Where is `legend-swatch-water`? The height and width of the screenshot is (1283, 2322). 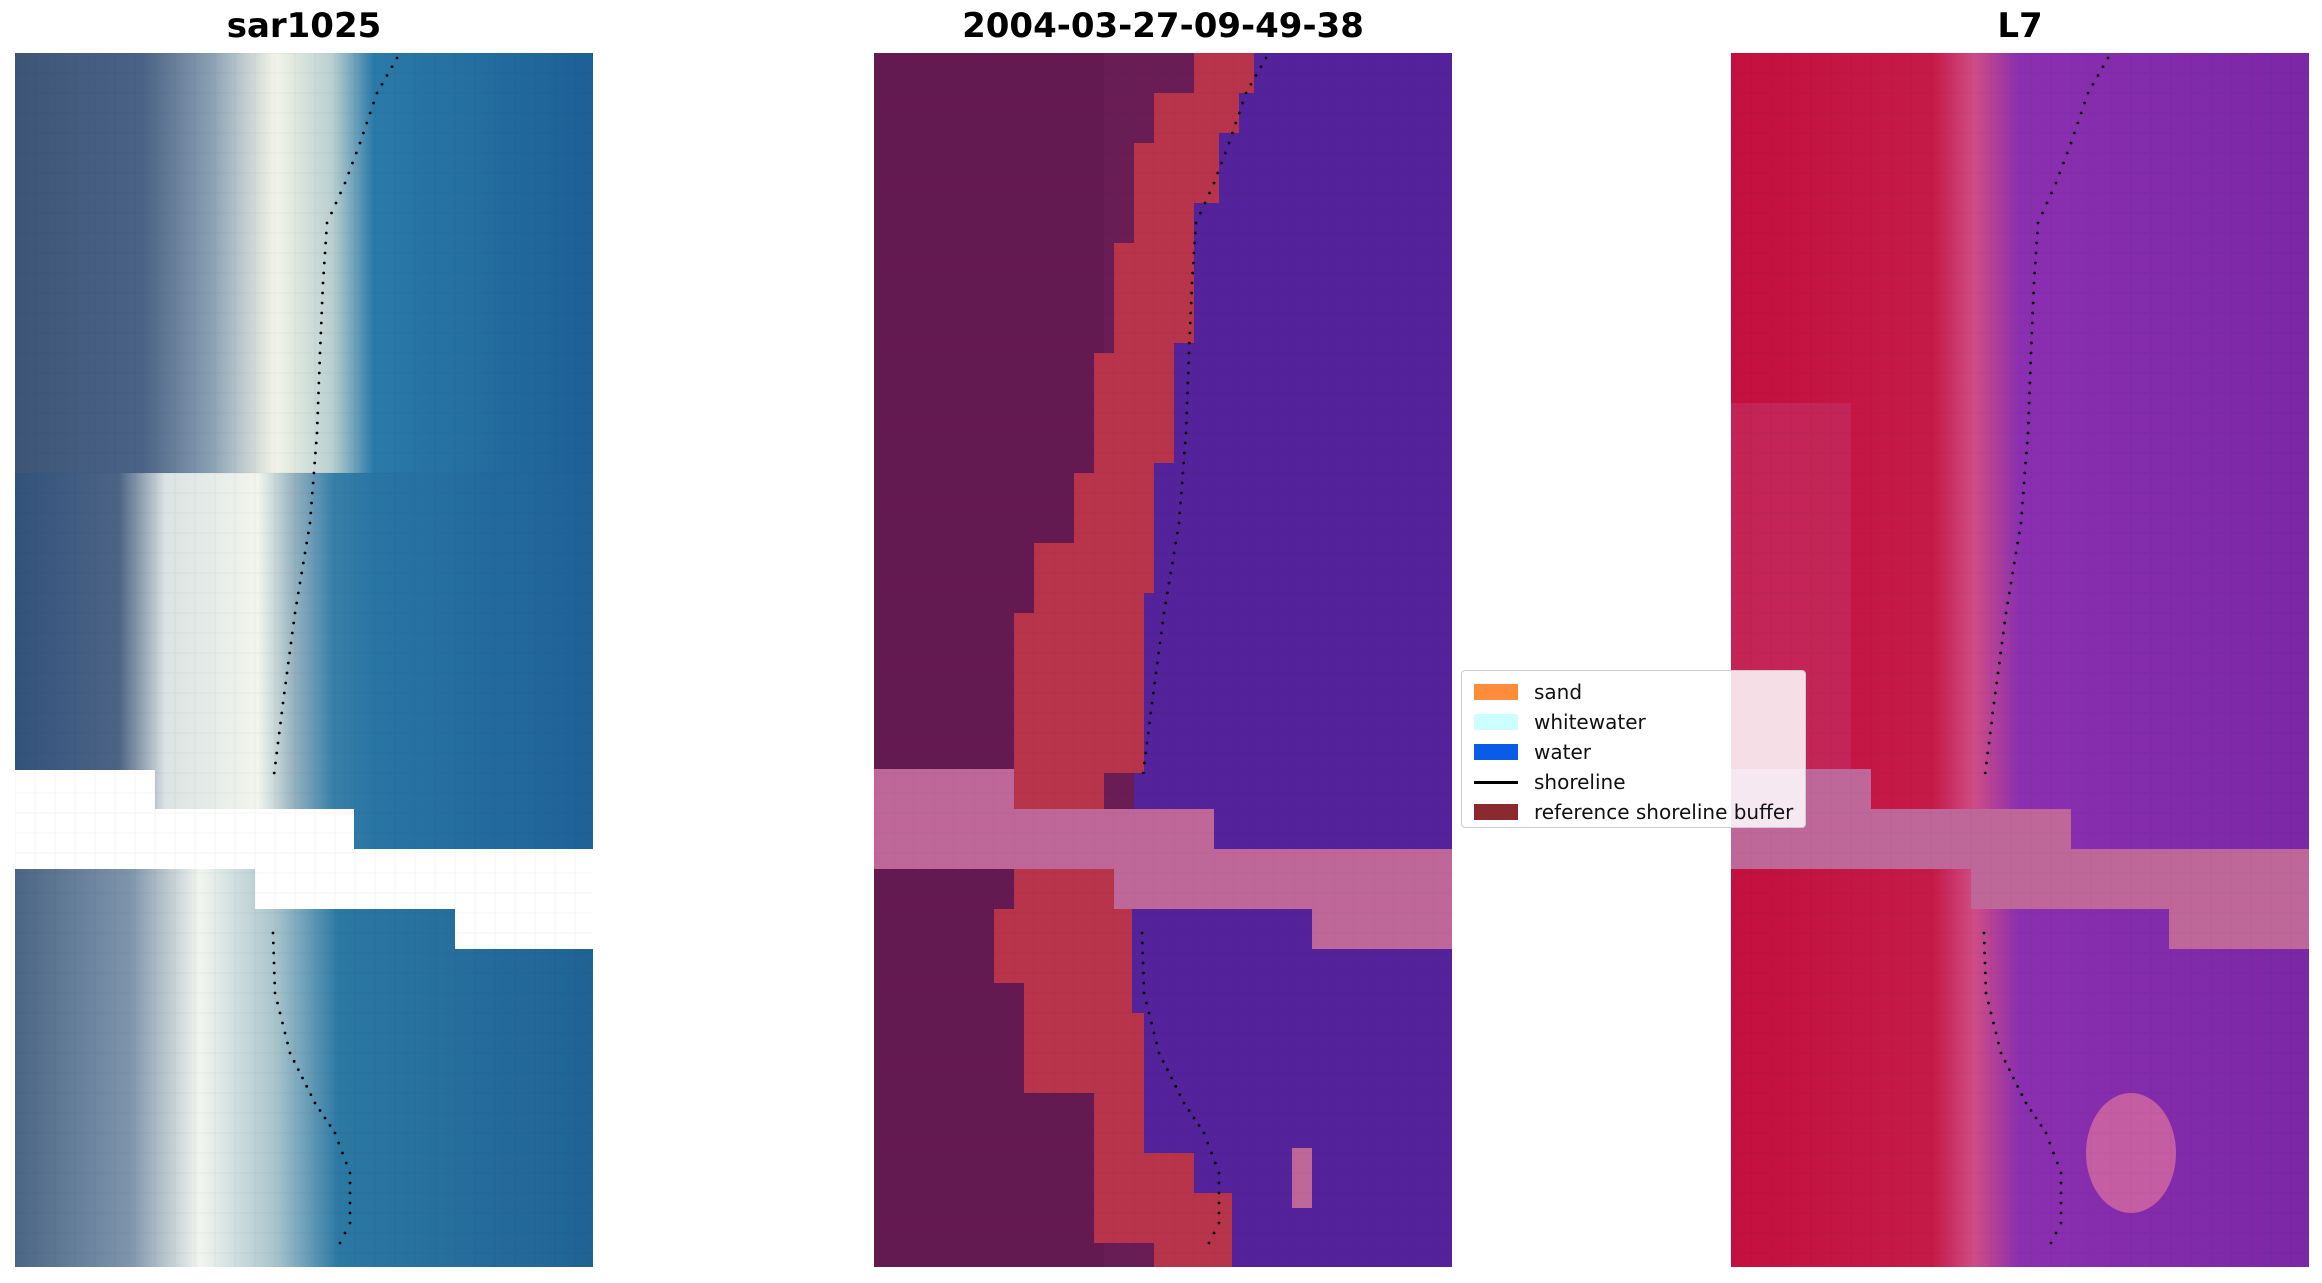
legend-swatch-water is located at coordinates (1496, 752).